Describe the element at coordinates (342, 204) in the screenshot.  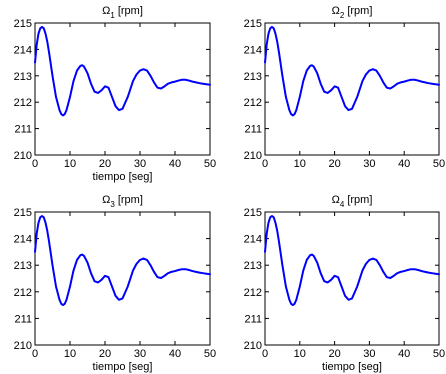
I see `title-subscript: 4` at that location.